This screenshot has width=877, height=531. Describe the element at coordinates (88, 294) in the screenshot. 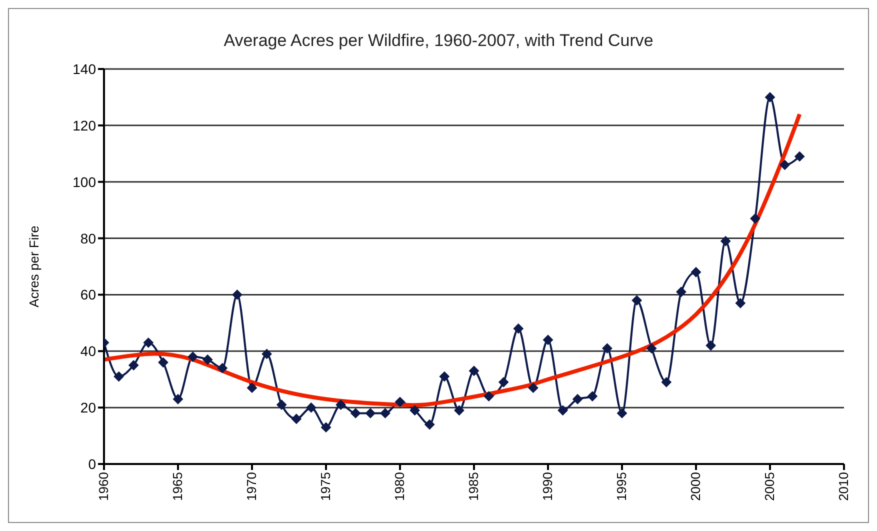

I see `y-tick-label: 60` at that location.